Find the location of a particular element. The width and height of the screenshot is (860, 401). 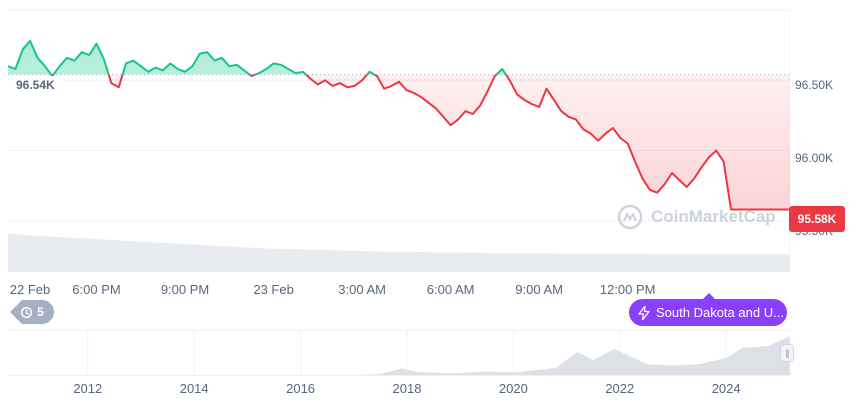

navigator-tick-label: 2024 is located at coordinates (726, 388).